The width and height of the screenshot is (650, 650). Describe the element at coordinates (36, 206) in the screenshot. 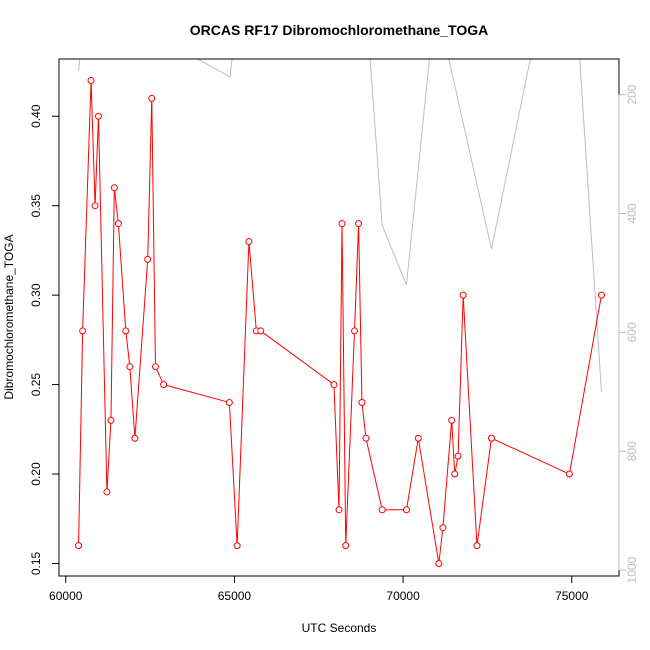

I see `y-tick-label: 0.35` at that location.